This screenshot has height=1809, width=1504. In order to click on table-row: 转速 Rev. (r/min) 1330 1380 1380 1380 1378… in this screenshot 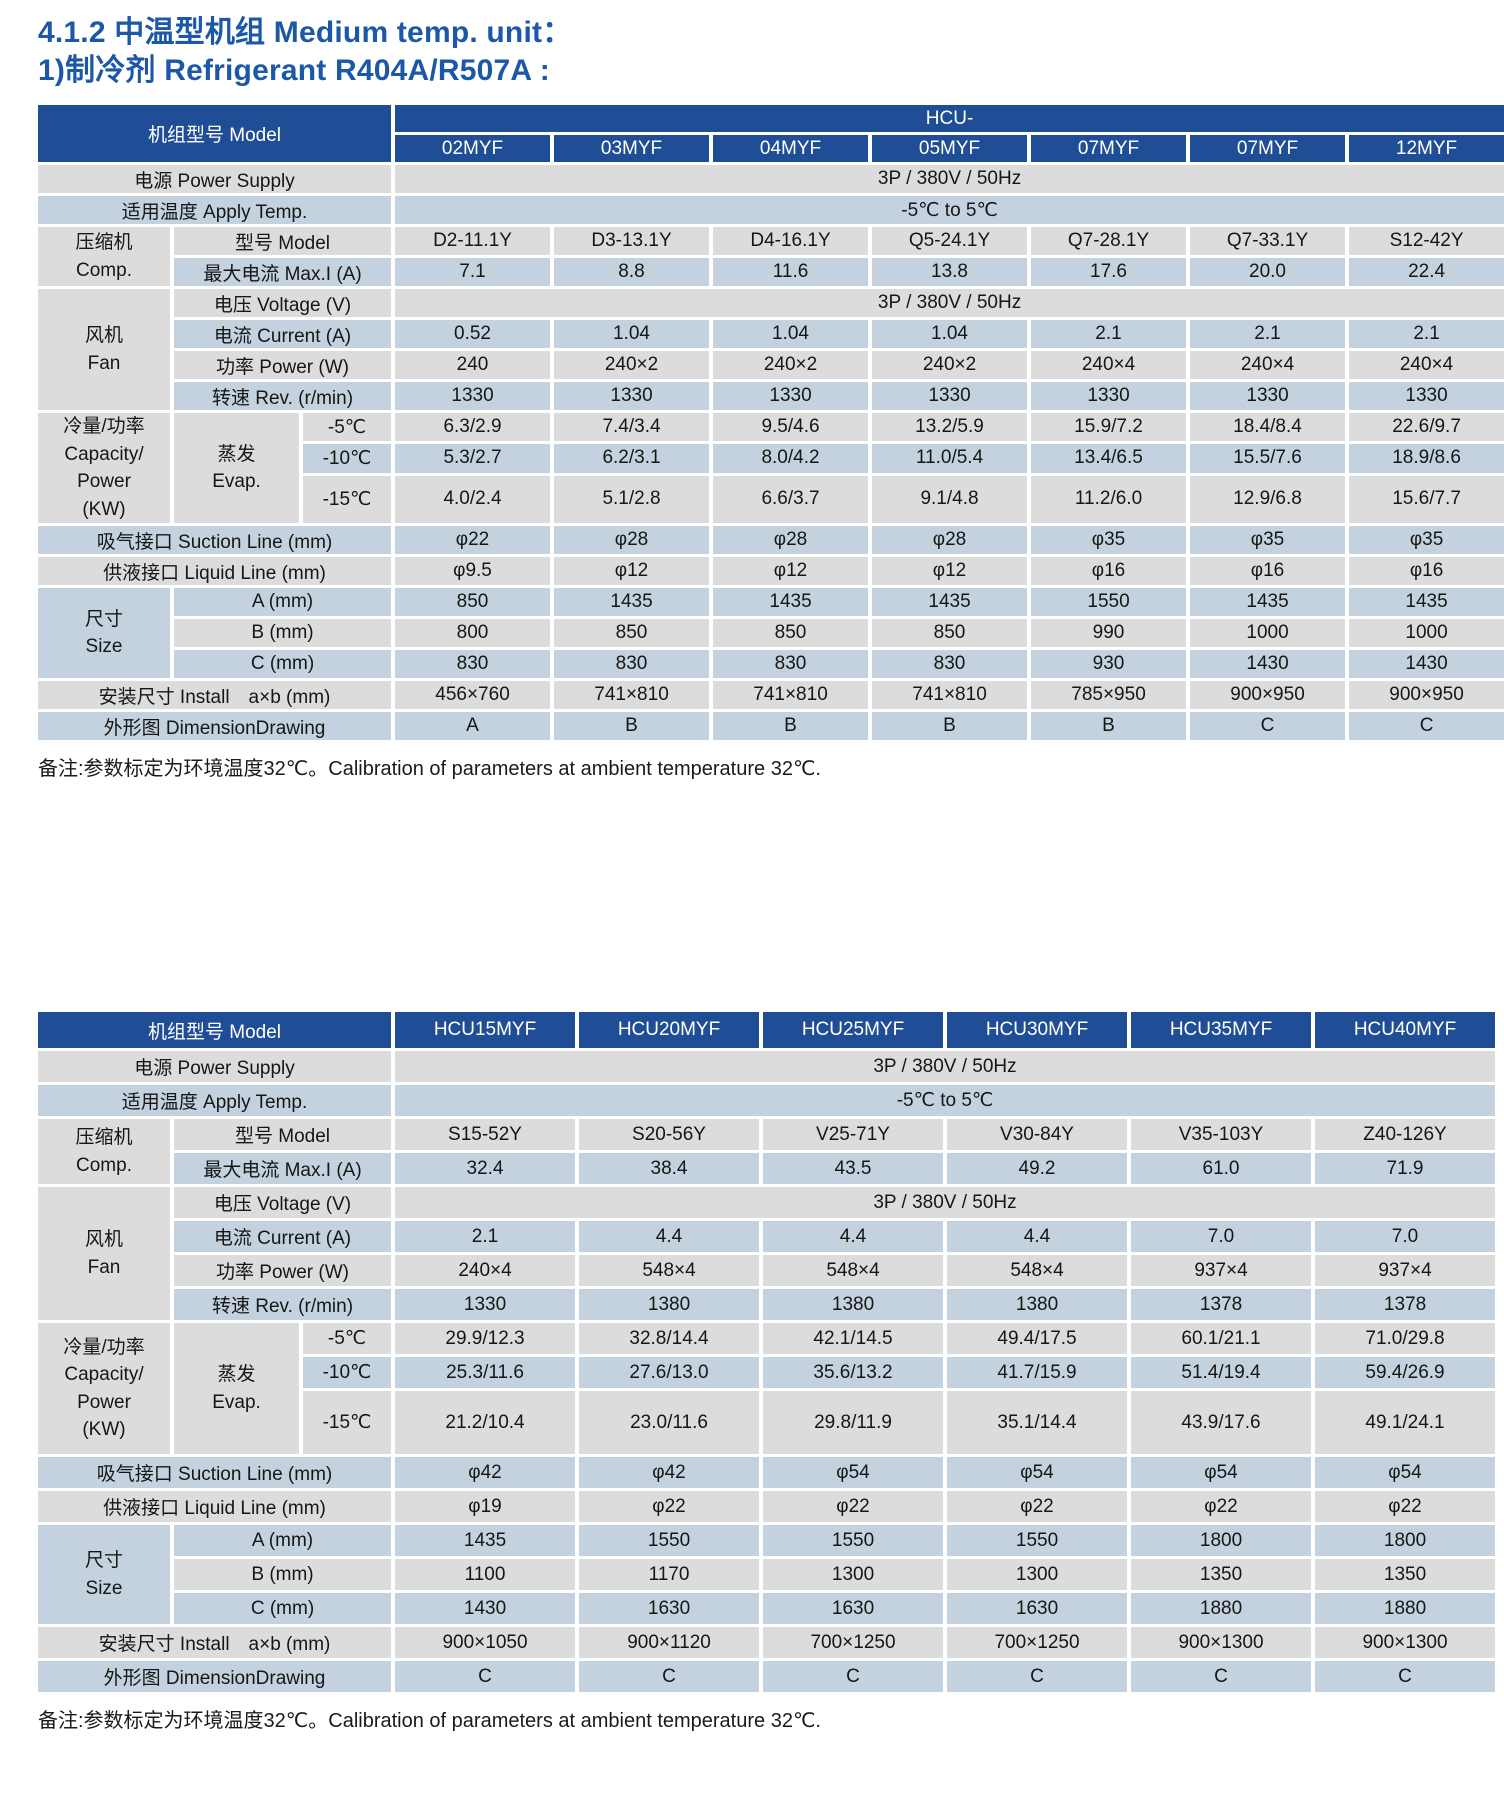, I will do `click(767, 1305)`.